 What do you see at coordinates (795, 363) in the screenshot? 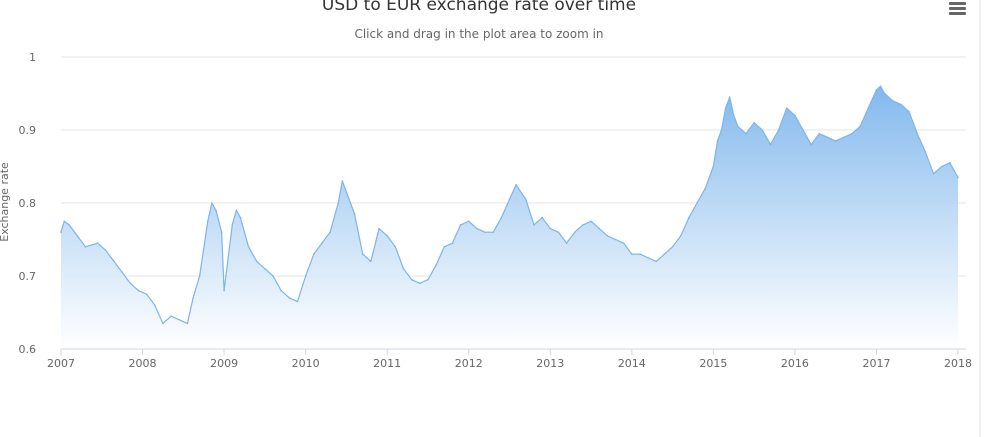
I see `x-tick-label: 2016` at bounding box center [795, 363].